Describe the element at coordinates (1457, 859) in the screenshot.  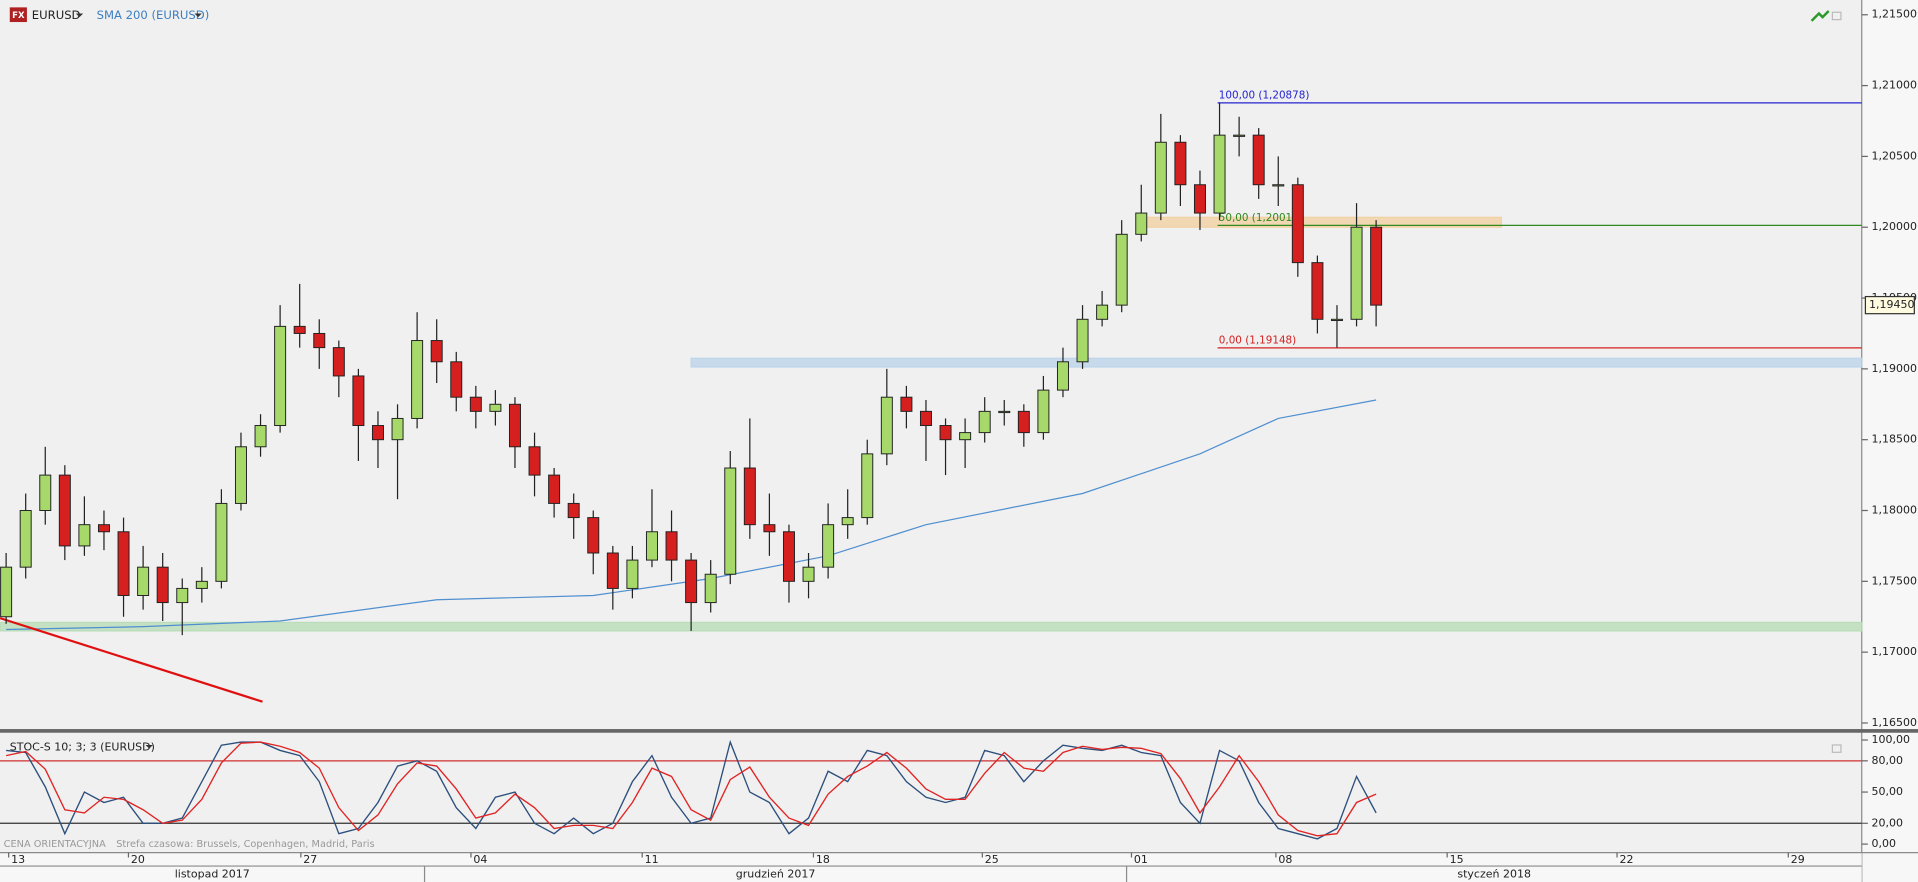
I see `x-tick-label: 15` at that location.